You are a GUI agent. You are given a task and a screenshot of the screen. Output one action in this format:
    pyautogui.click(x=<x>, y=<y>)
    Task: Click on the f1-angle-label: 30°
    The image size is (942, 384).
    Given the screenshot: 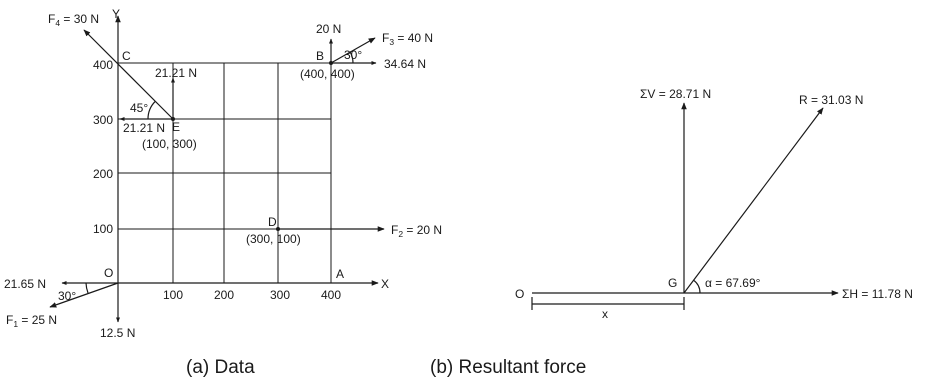 What is the action you would take?
    pyautogui.click(x=67, y=296)
    